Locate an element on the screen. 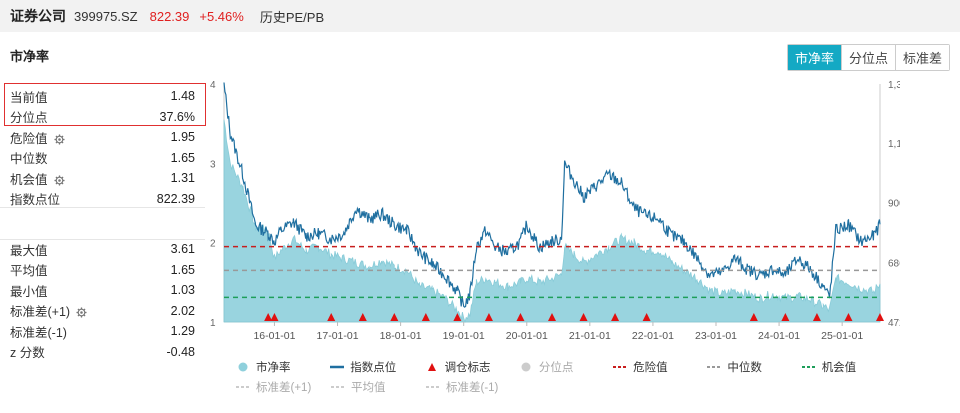 The image size is (960, 413). x-tick-label: 25-01-01 is located at coordinates (842, 336).